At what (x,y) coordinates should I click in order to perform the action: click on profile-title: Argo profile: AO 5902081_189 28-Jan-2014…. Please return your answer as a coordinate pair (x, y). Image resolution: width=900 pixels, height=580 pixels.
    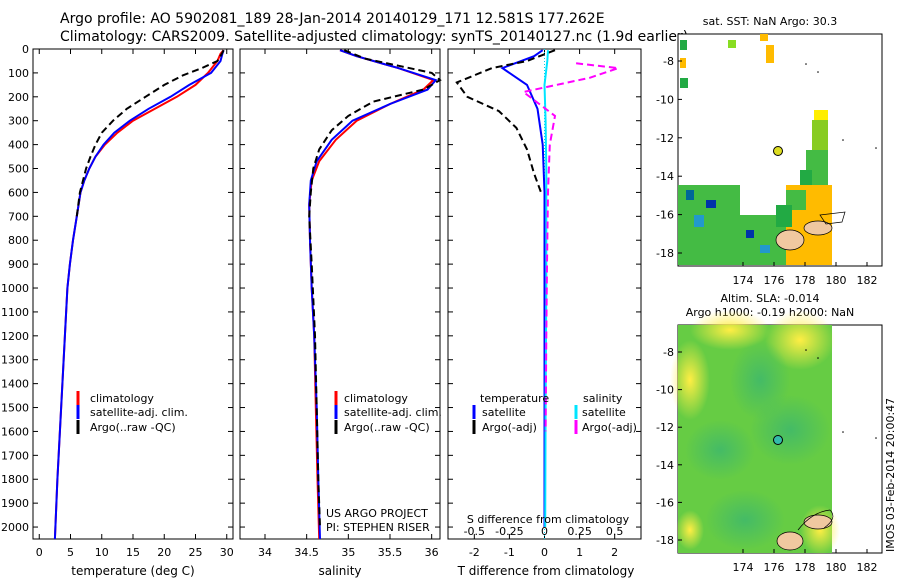
    Looking at the image, I should click on (332, 19).